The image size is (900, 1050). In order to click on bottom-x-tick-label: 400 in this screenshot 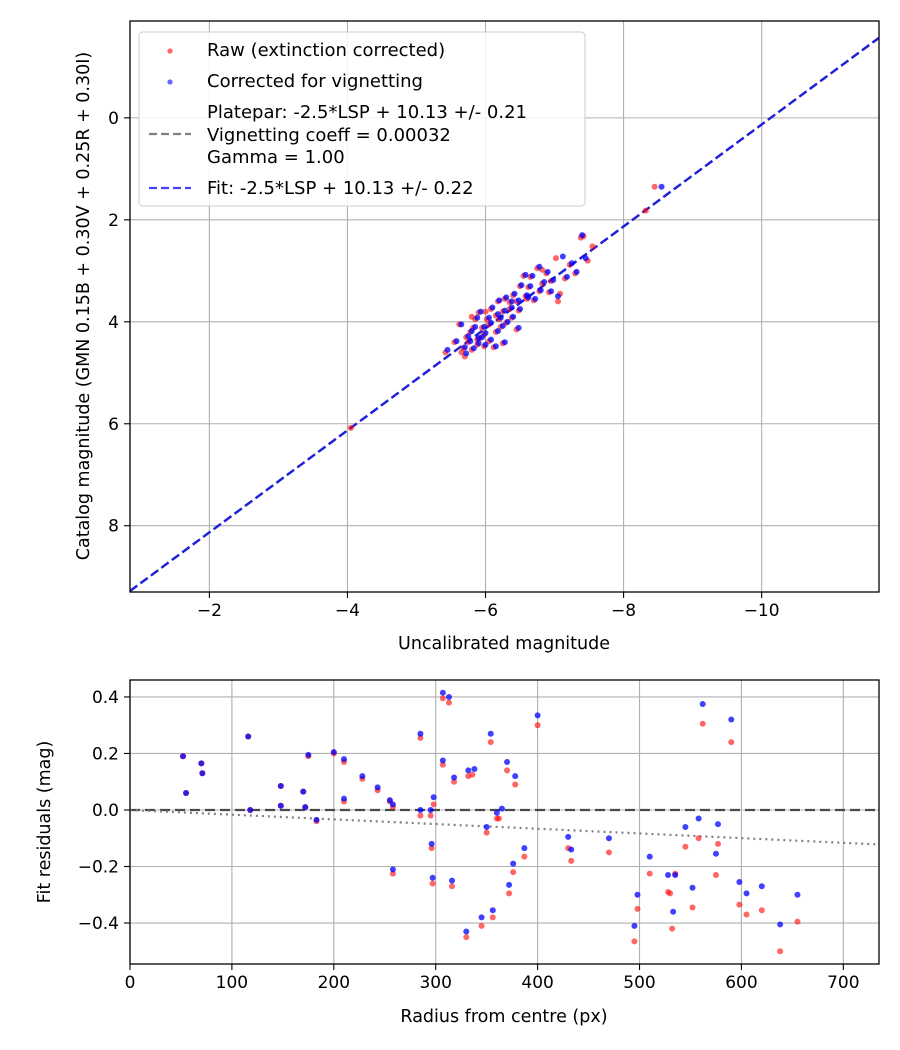, I will do `click(537, 983)`.